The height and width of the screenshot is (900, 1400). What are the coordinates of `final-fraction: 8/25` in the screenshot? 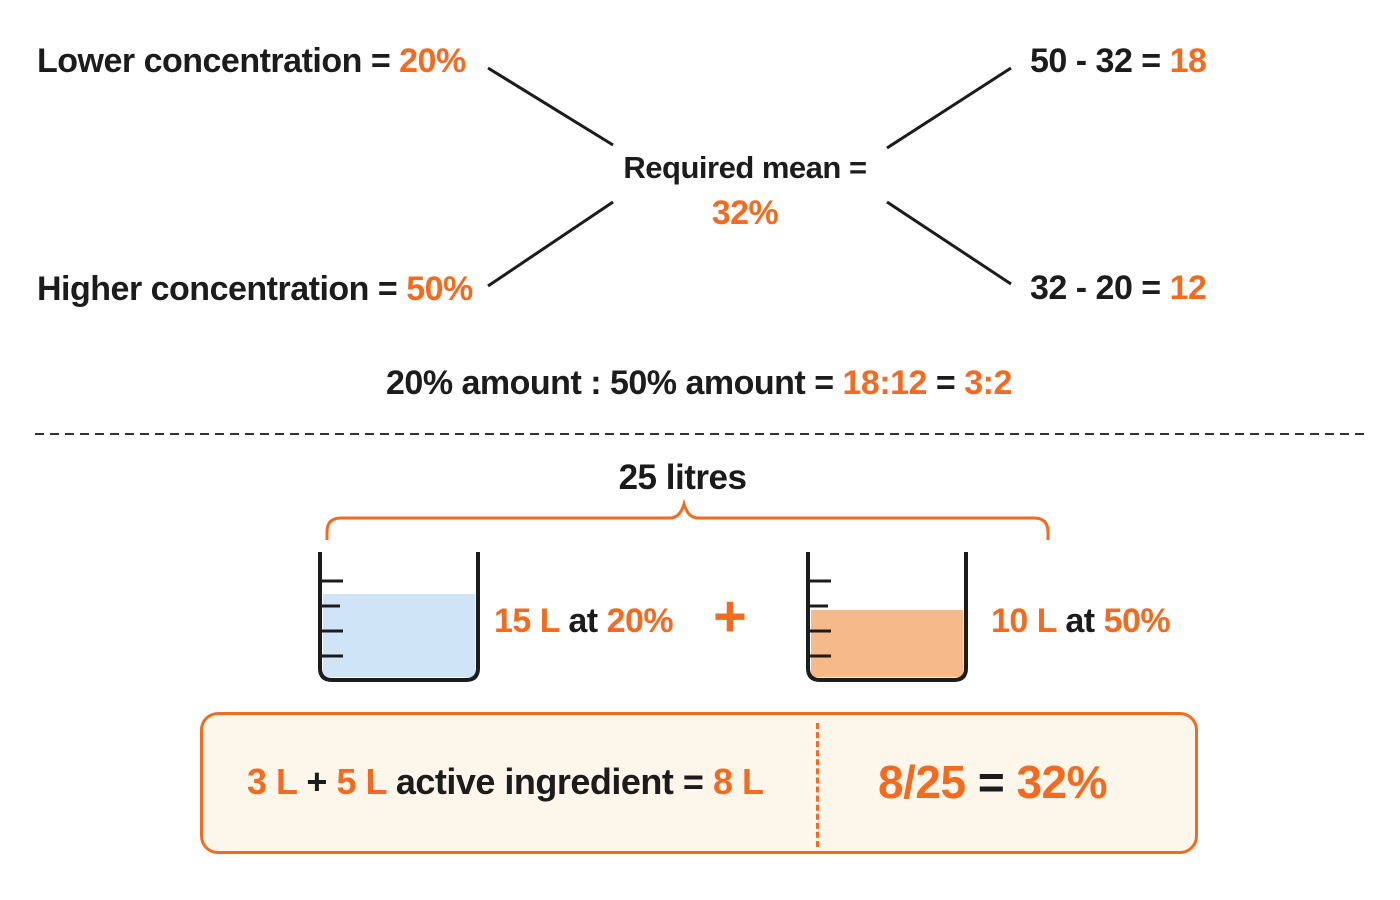 It's located at (922, 782).